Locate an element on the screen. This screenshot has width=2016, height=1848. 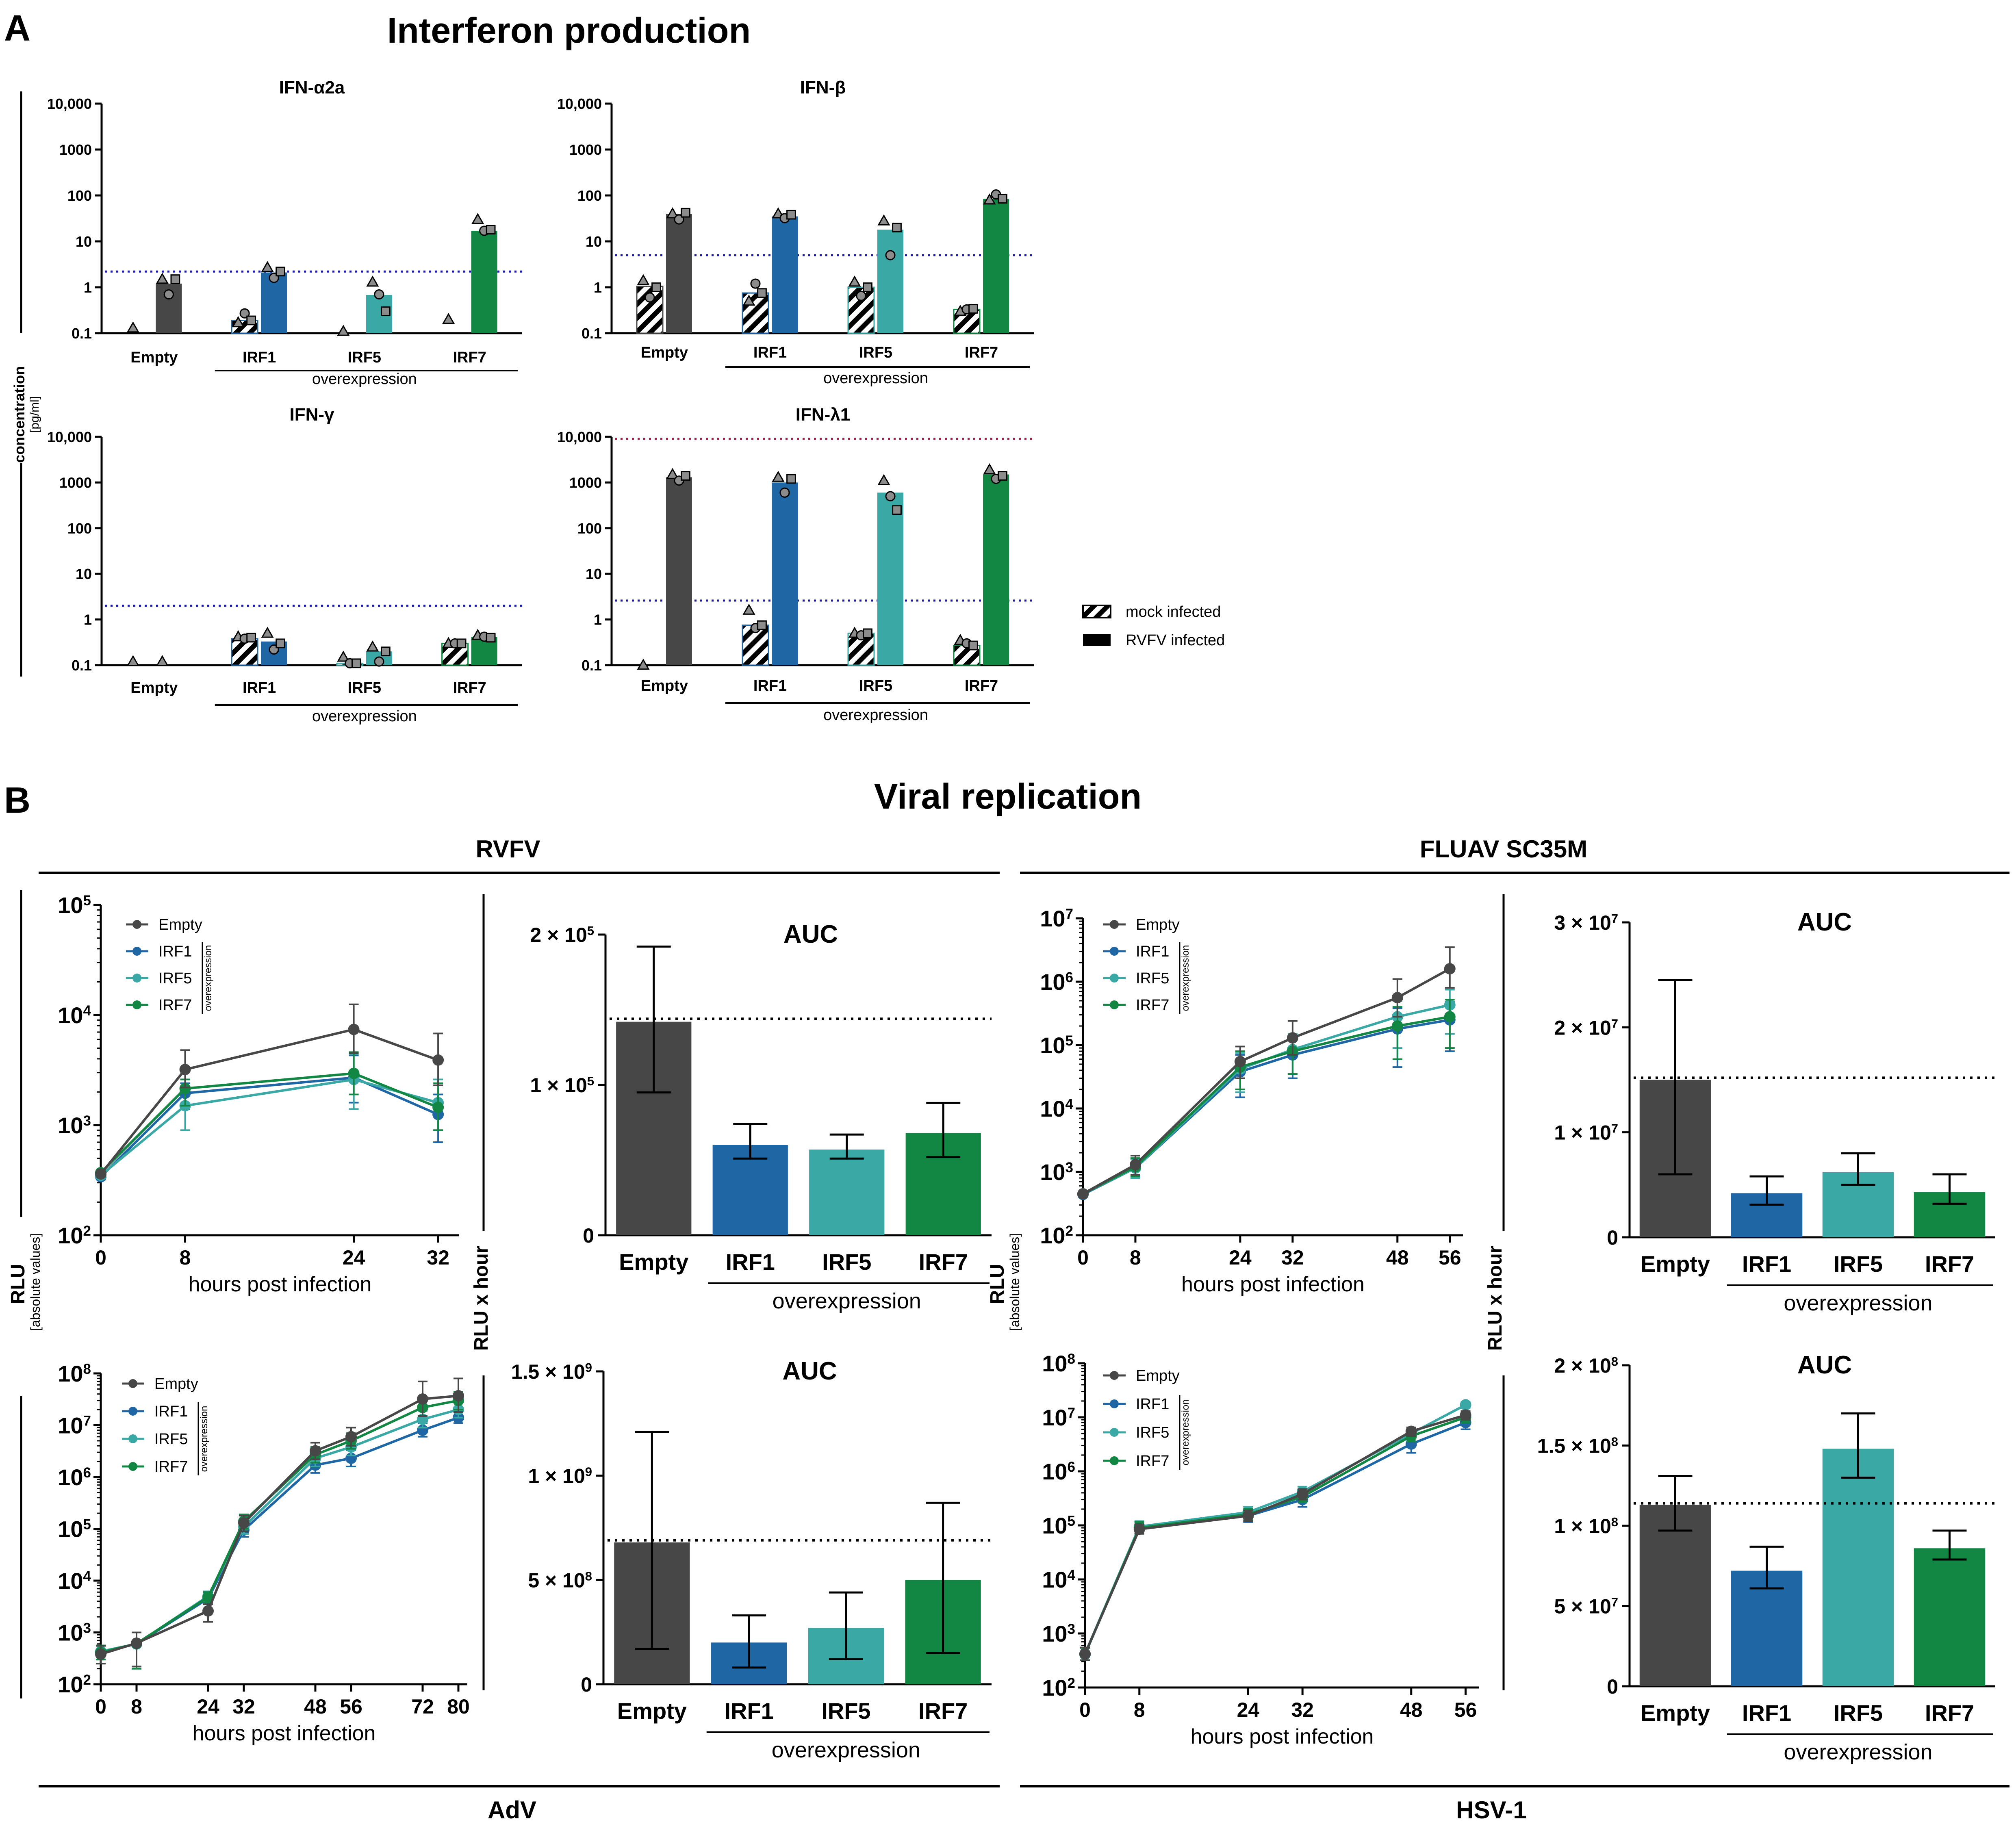
auc-title: AUC is located at coordinates (1824, 922).